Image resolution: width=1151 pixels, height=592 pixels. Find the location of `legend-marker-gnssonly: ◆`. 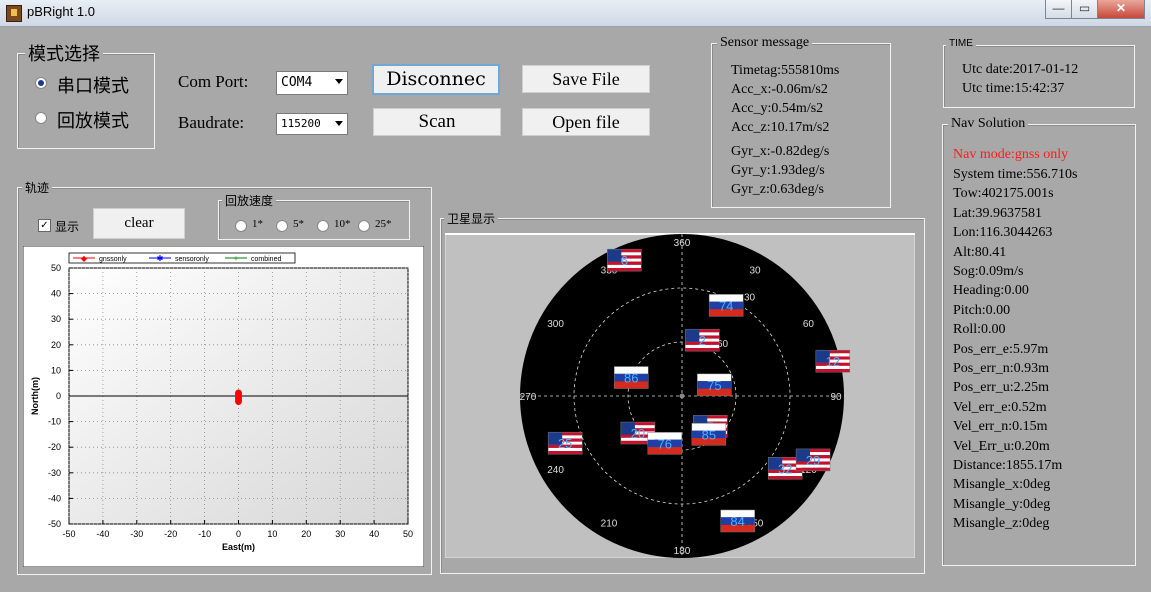

legend-marker-gnssonly: ◆ is located at coordinates (84, 258).